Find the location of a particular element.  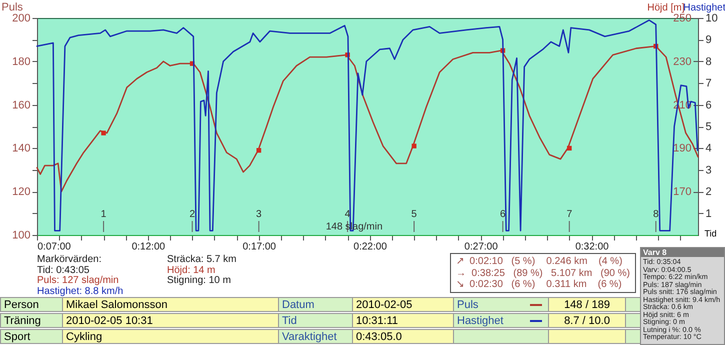

x-tick-label: 0:27:00 is located at coordinates (481, 247).